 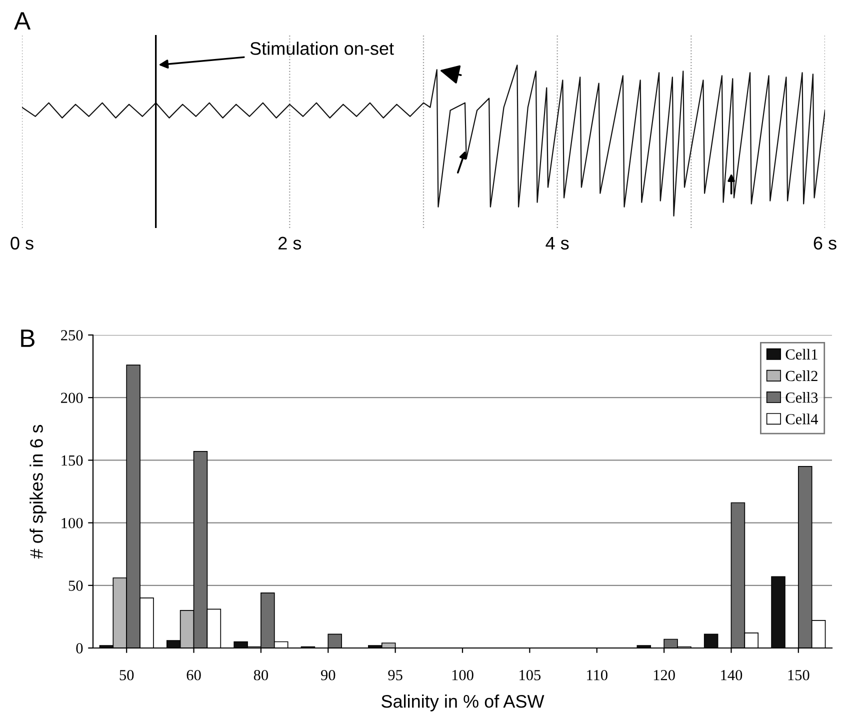 What do you see at coordinates (825, 243) in the screenshot?
I see `x-tick-label: 6 s` at bounding box center [825, 243].